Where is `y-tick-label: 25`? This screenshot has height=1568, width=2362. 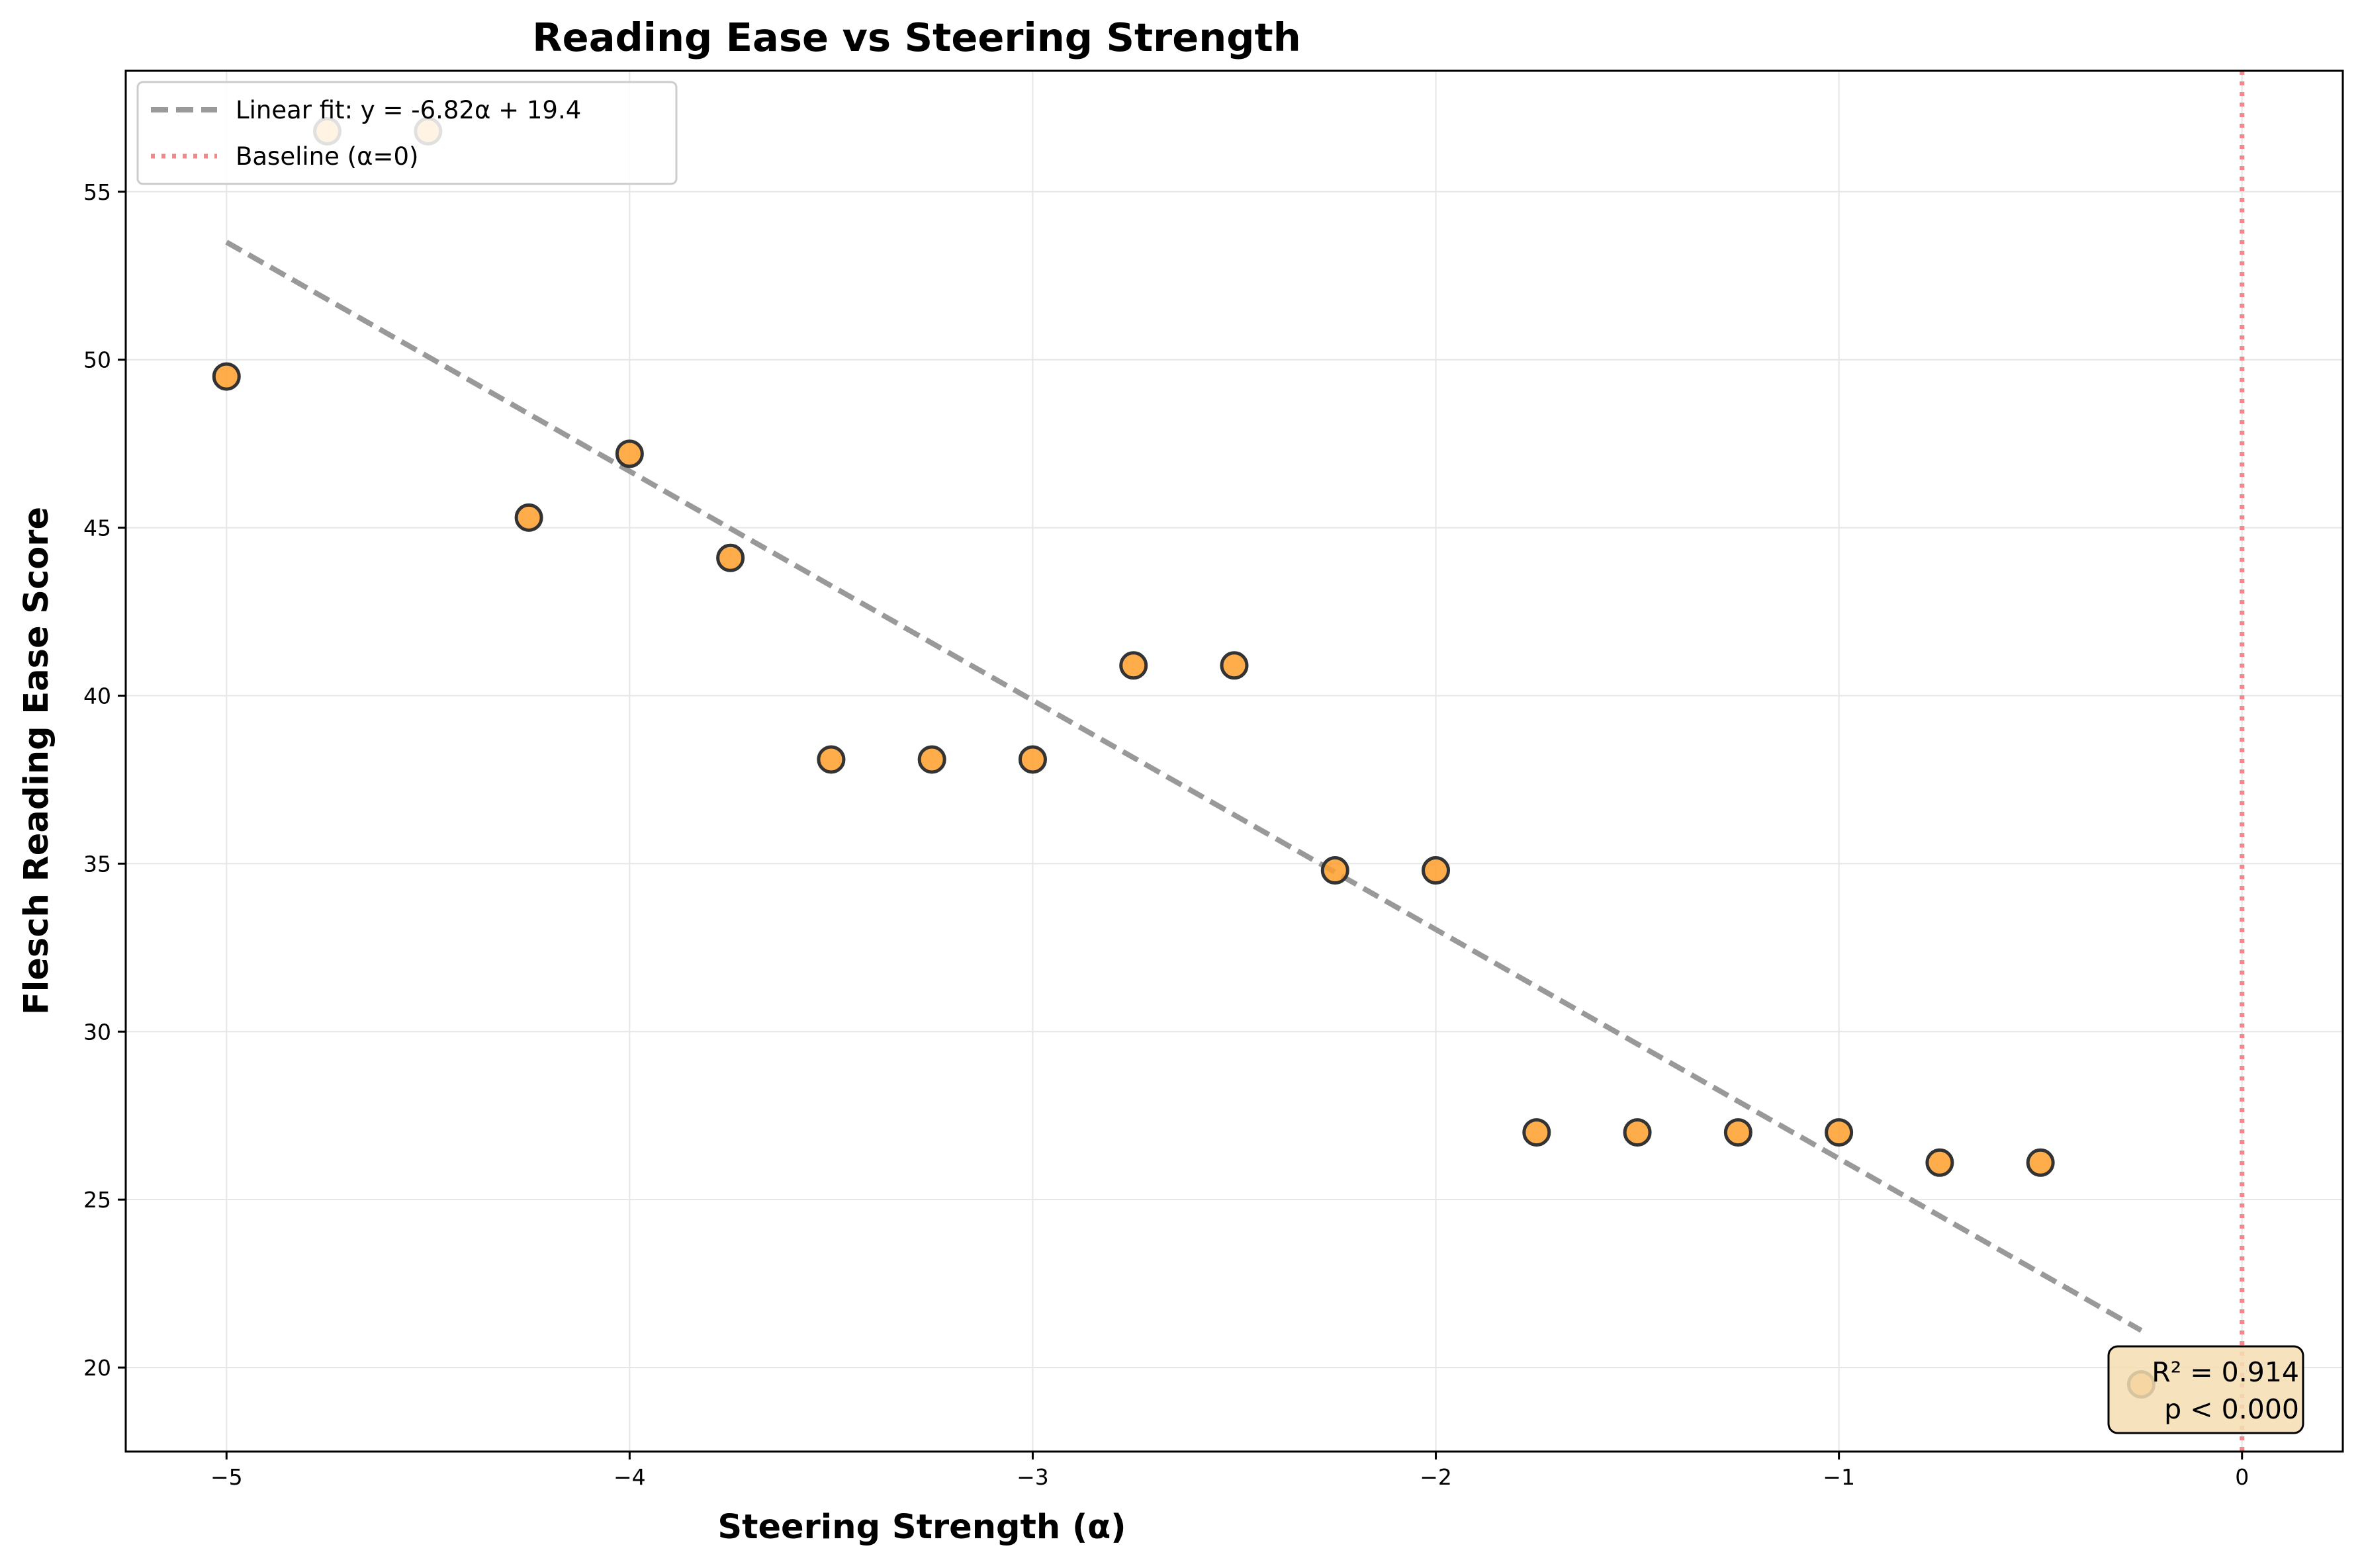 y-tick-label: 25 is located at coordinates (97, 1200).